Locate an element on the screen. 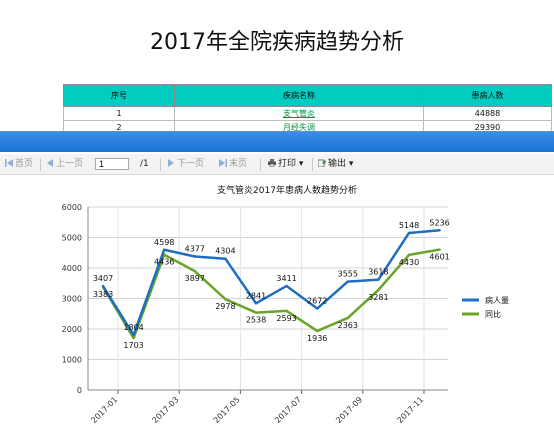 The width and height of the screenshot is (554, 431). column-header-disease: 疾病名称 is located at coordinates (299, 95).